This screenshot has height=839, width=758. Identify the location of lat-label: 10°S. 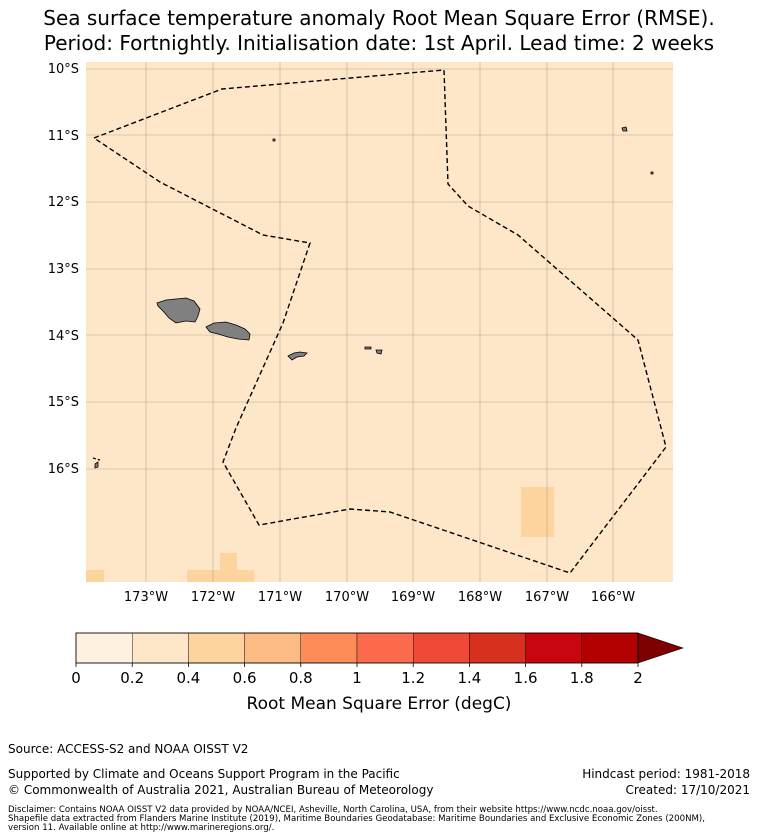
(63, 69).